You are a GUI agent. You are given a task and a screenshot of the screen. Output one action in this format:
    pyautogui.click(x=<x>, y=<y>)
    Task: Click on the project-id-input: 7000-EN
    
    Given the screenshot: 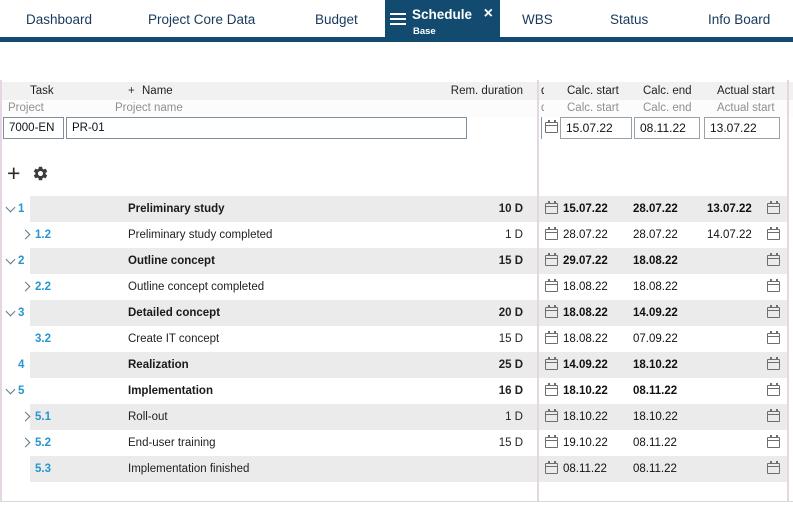 What is the action you would take?
    pyautogui.click(x=33, y=128)
    